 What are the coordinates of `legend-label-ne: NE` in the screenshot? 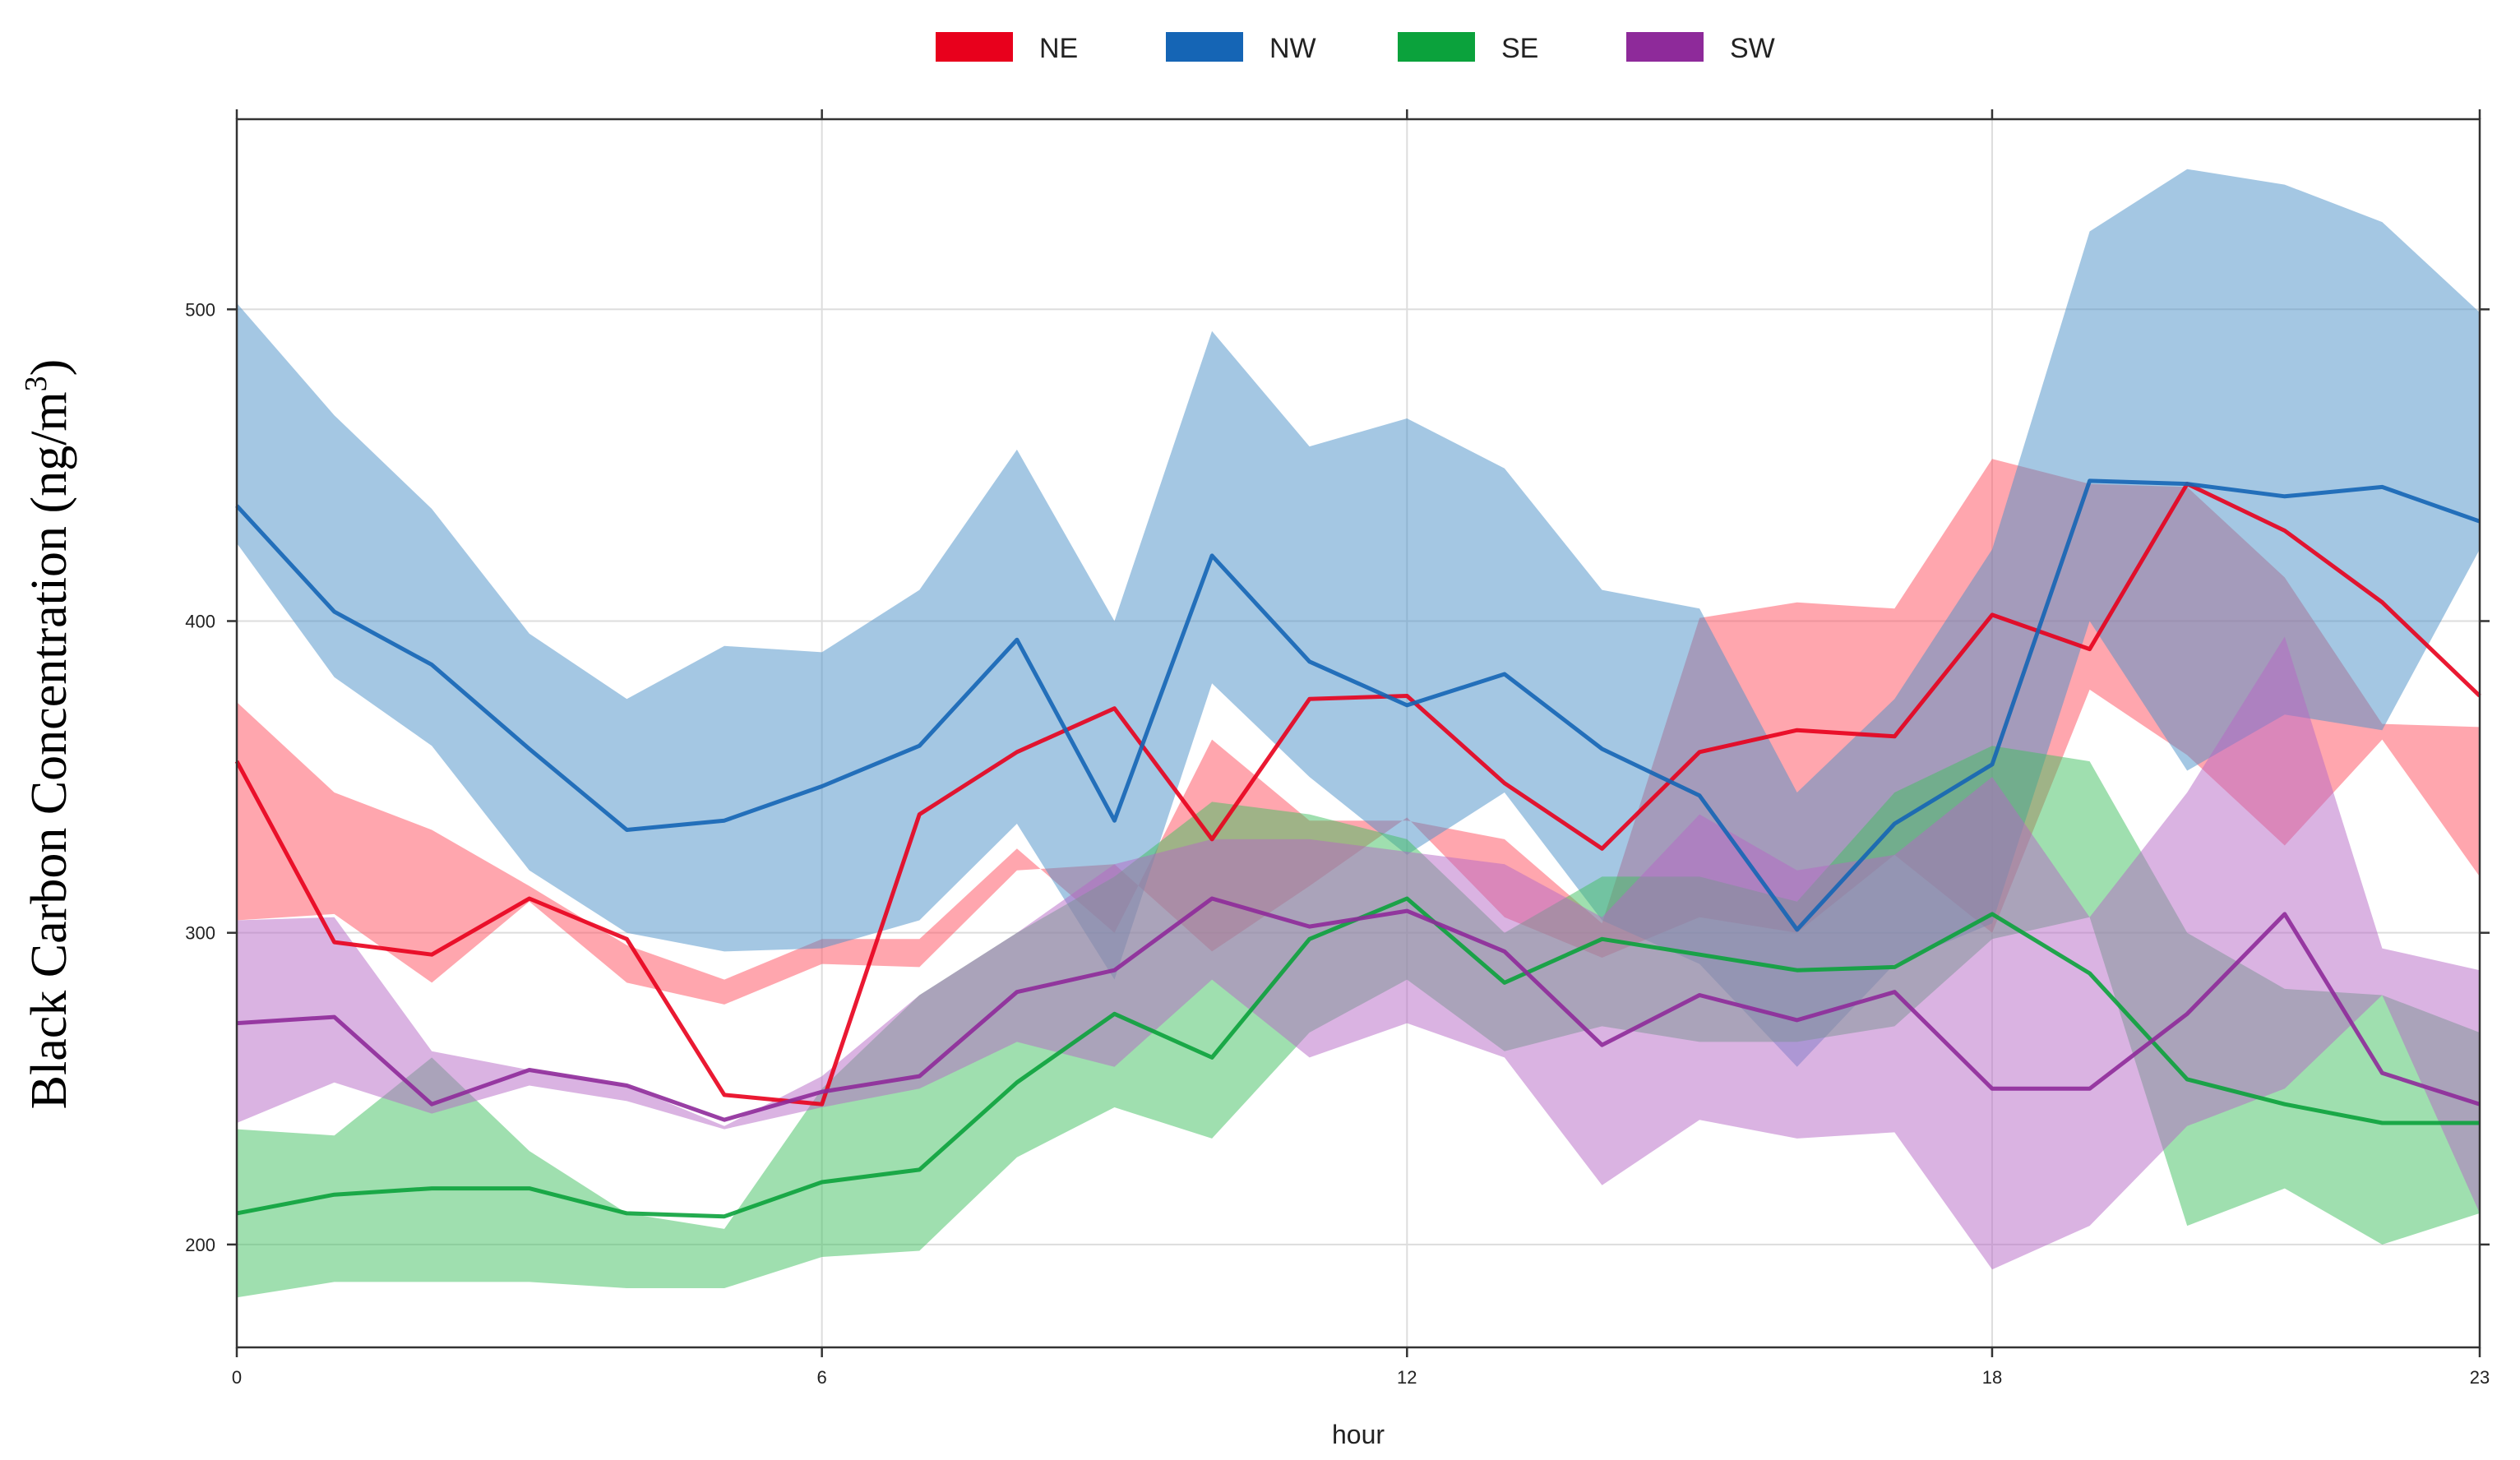 It's located at (1058, 49).